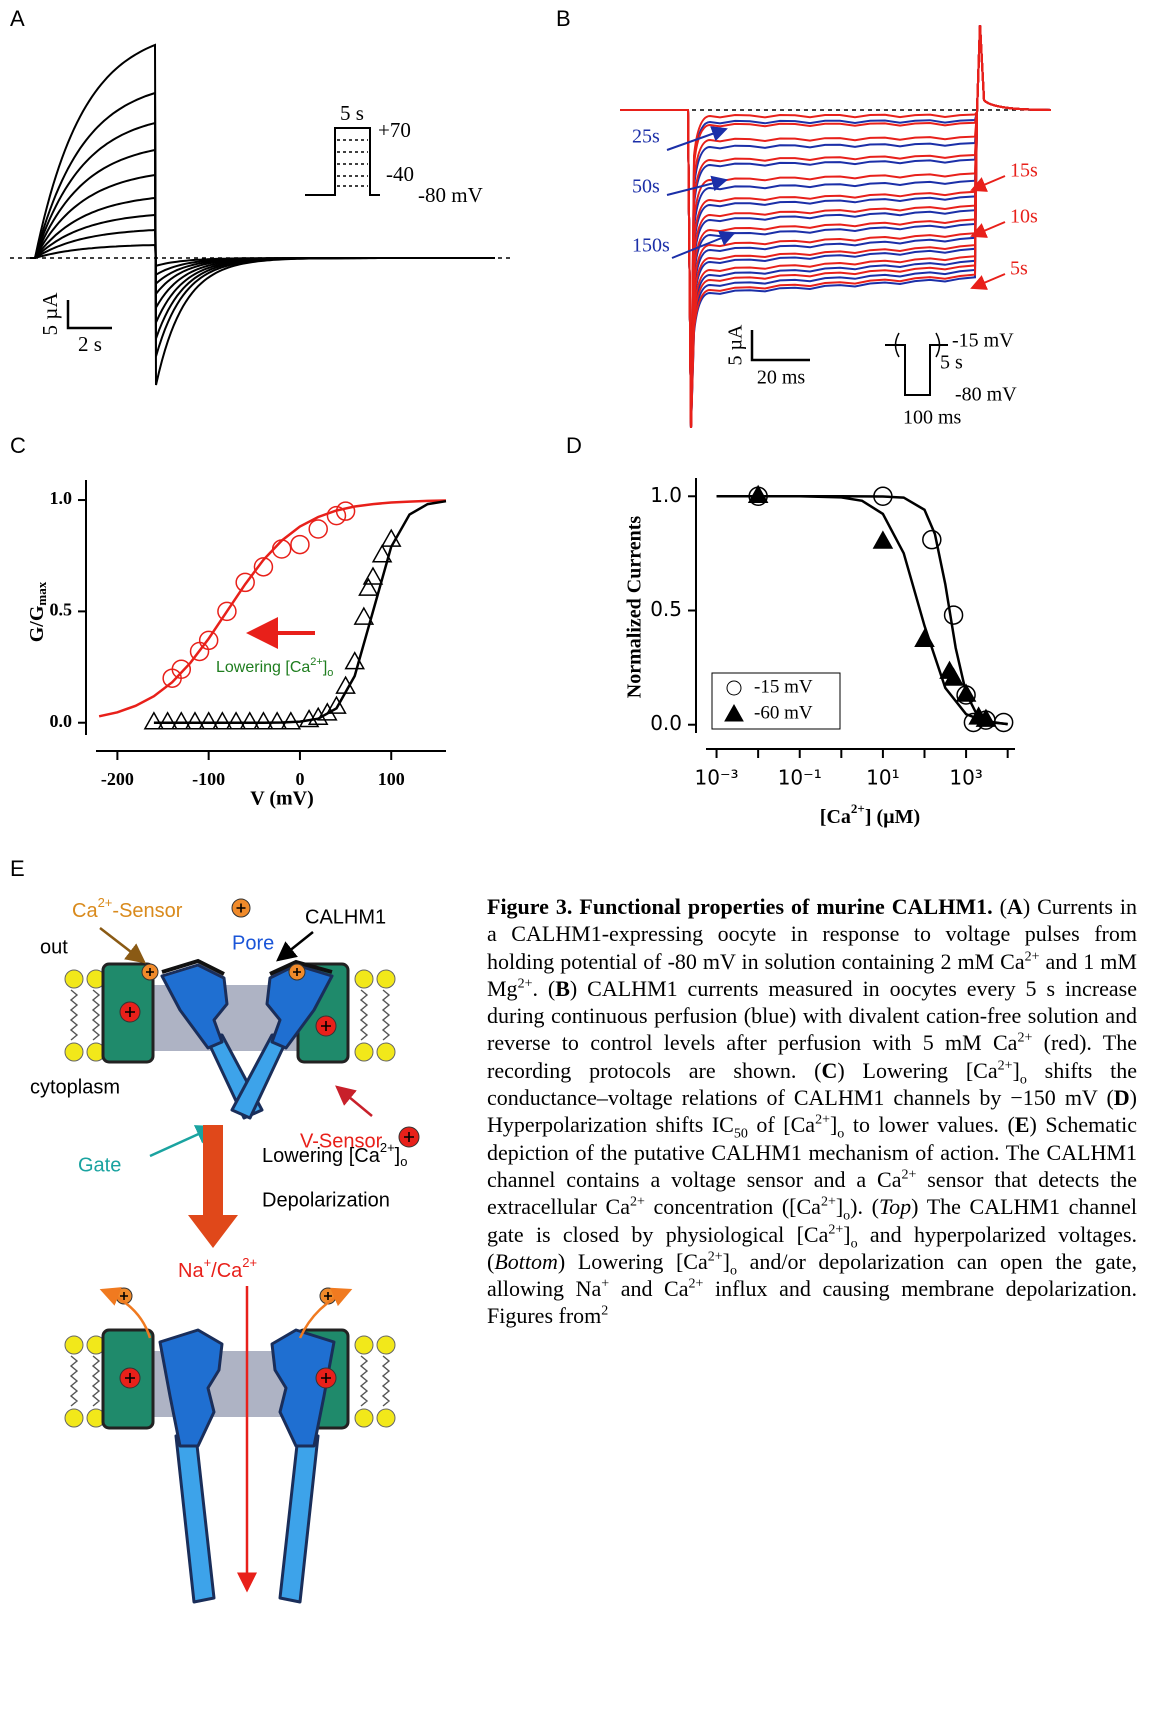 Image resolution: width=1149 pixels, height=1715 pixels. I want to click on panel-label: D, so click(574, 445).